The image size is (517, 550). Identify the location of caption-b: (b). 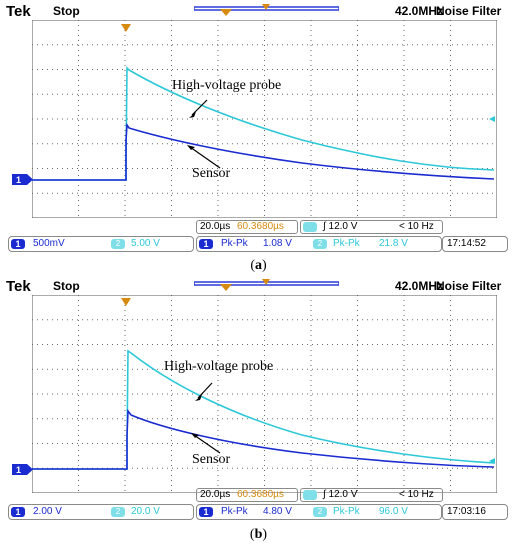
(258, 534).